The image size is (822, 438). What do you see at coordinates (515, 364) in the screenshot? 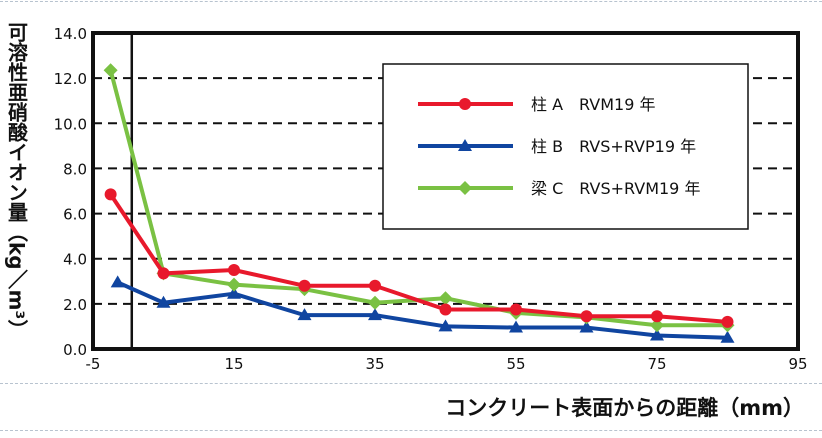
I see `x-tick-label-3: 55` at bounding box center [515, 364].